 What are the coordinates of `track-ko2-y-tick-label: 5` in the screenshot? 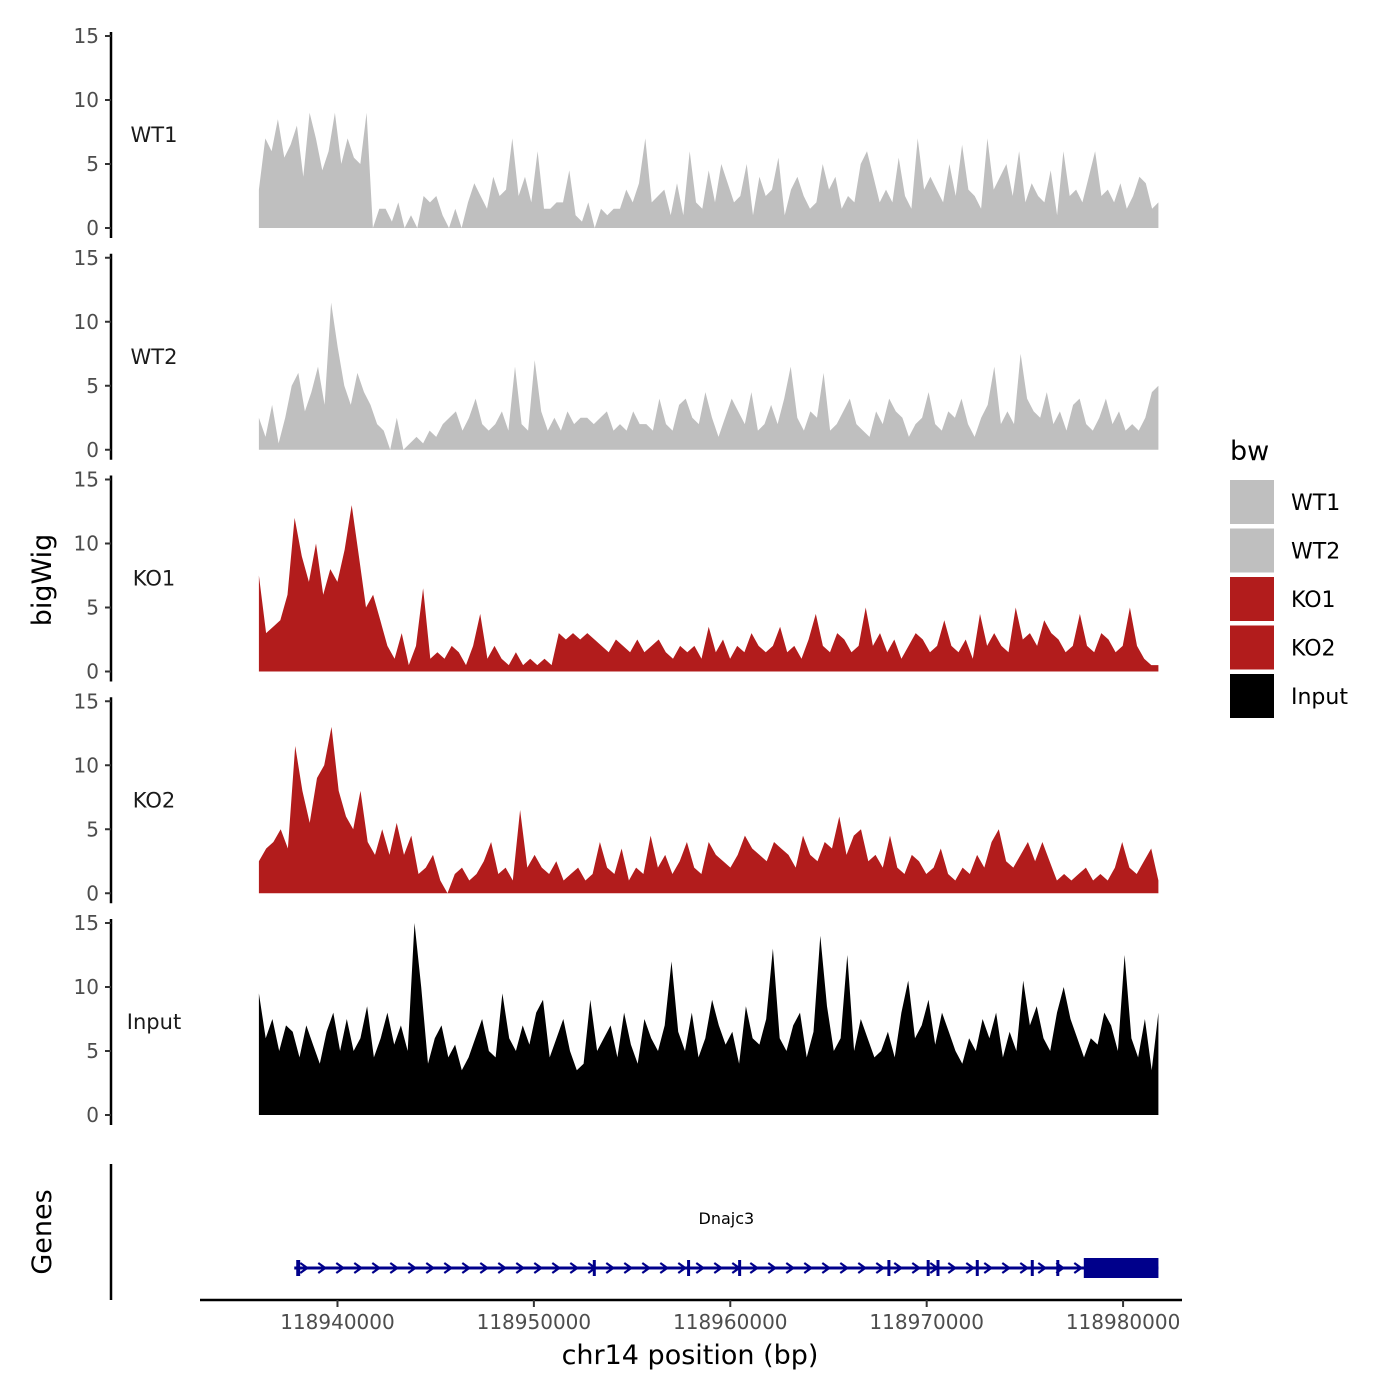 It's located at (92, 829).